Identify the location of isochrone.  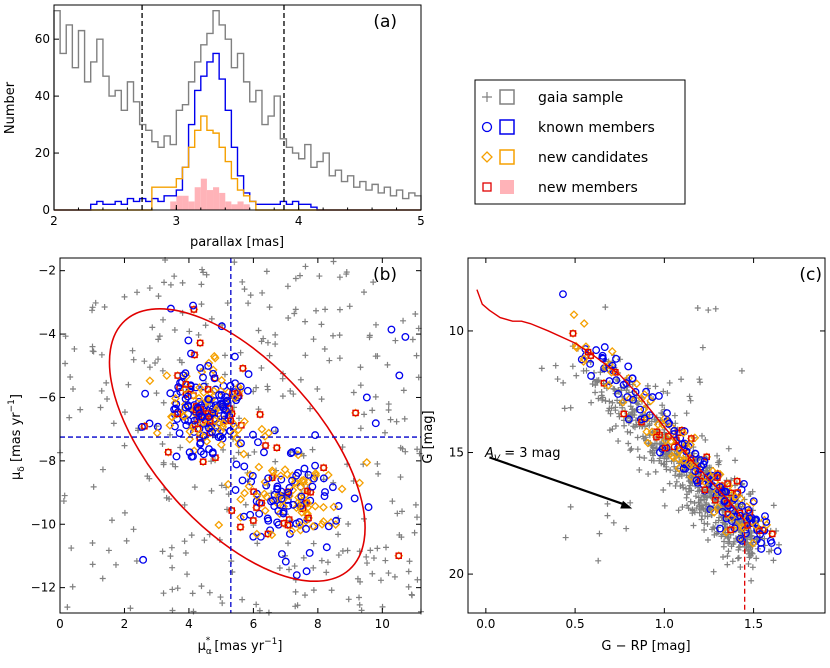
(611, 405).